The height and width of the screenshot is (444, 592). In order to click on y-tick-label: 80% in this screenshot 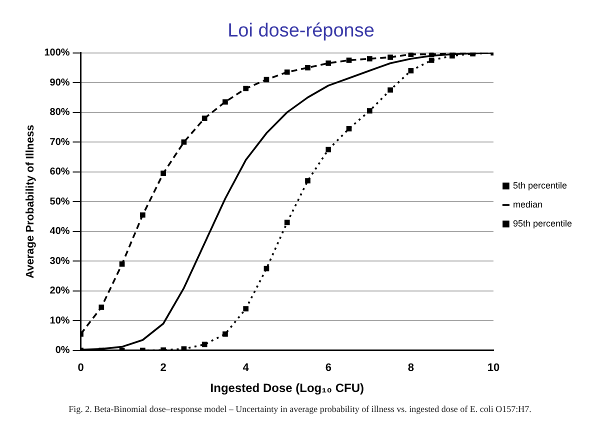, I will do `click(60, 112)`.